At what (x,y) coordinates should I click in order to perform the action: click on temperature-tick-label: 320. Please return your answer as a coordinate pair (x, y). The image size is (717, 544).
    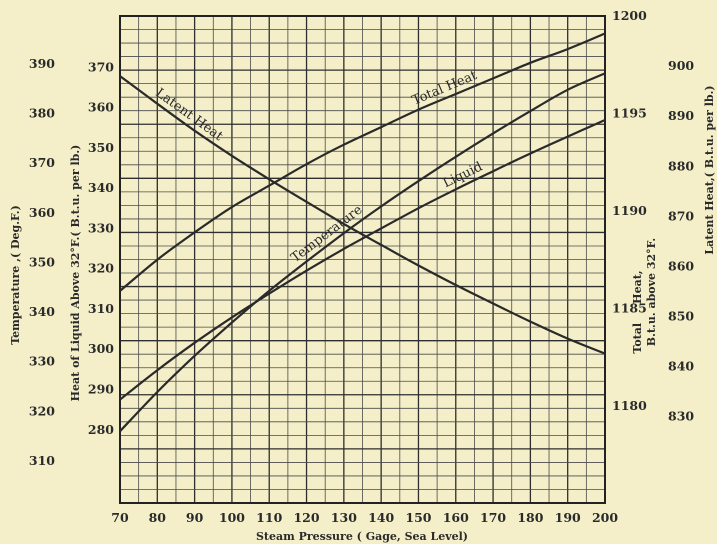
    Looking at the image, I should click on (42, 410).